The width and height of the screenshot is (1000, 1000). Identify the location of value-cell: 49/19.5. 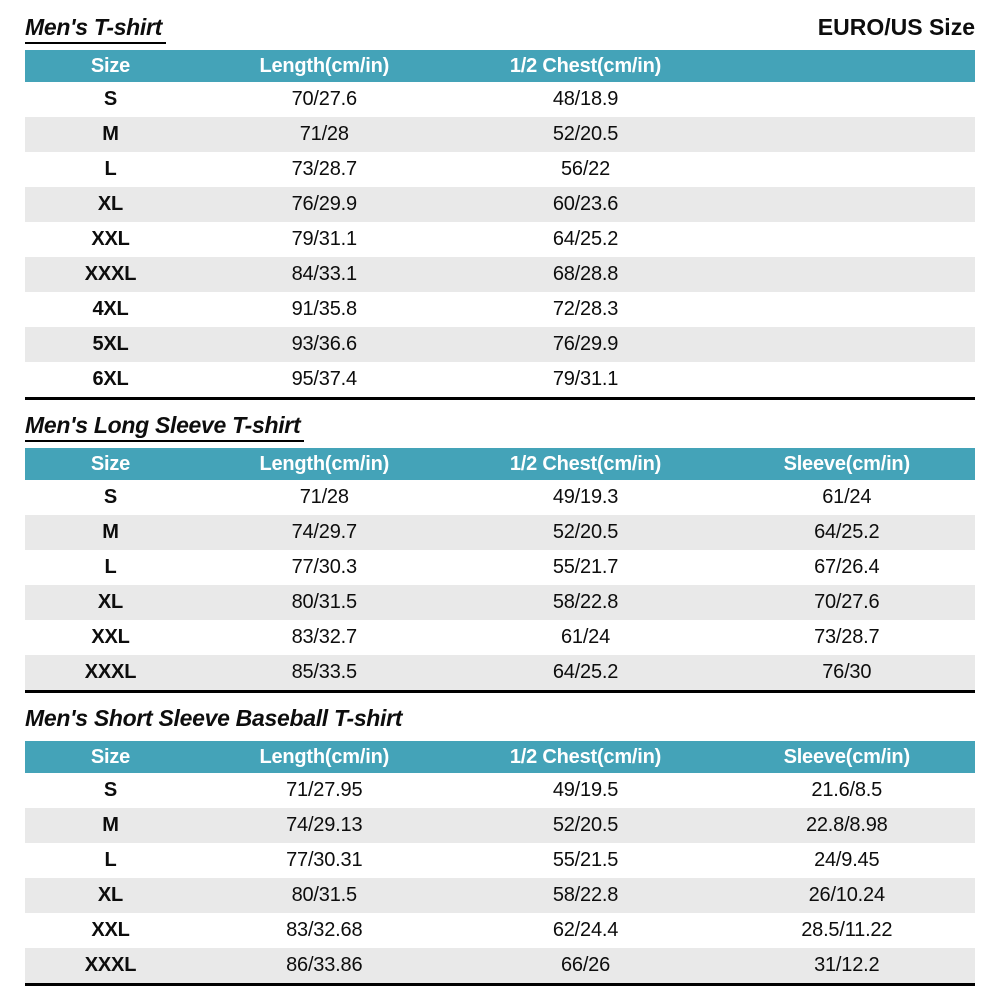
(585, 790).